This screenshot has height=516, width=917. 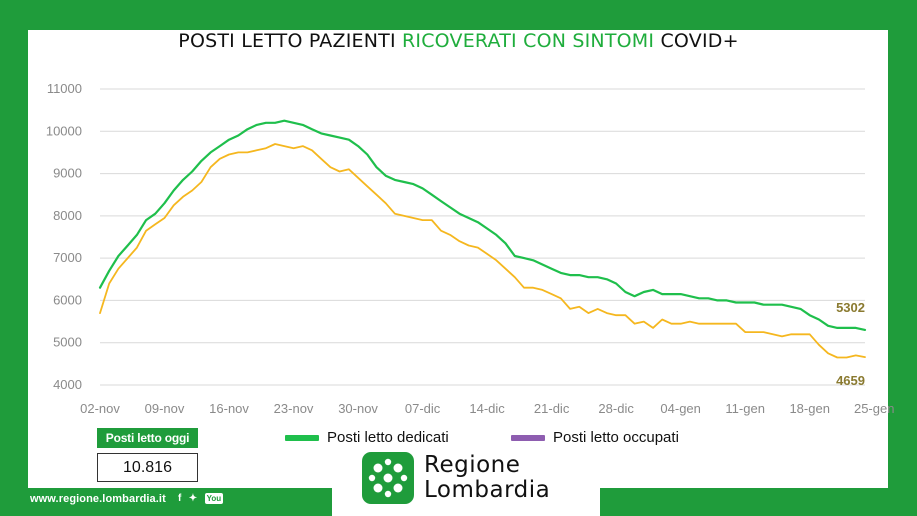 What do you see at coordinates (874, 408) in the screenshot?
I see `x-tick-label: 25-gen` at bounding box center [874, 408].